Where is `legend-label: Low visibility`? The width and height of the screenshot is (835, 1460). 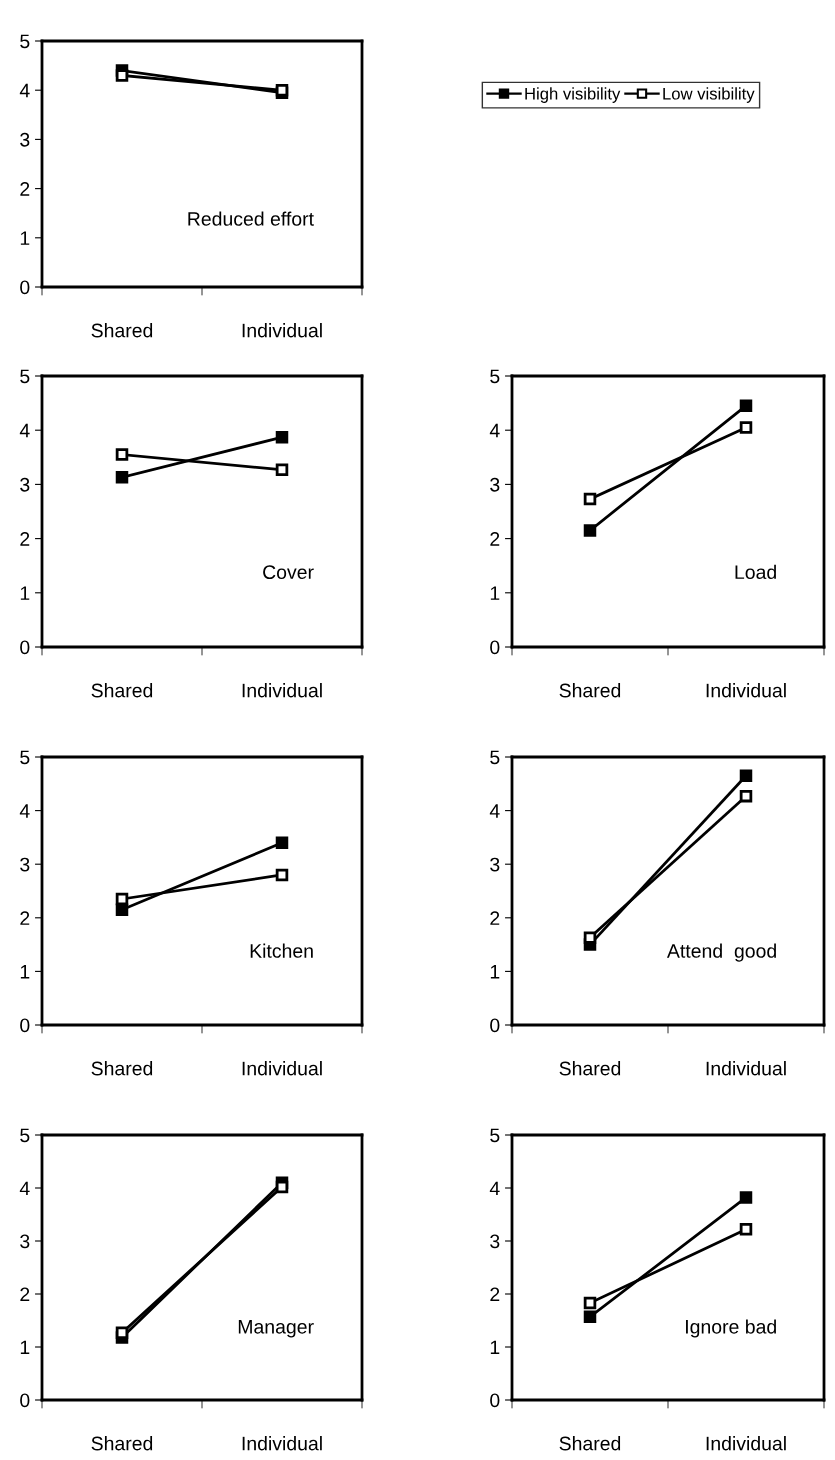
legend-label: Low visibility is located at coordinates (709, 95).